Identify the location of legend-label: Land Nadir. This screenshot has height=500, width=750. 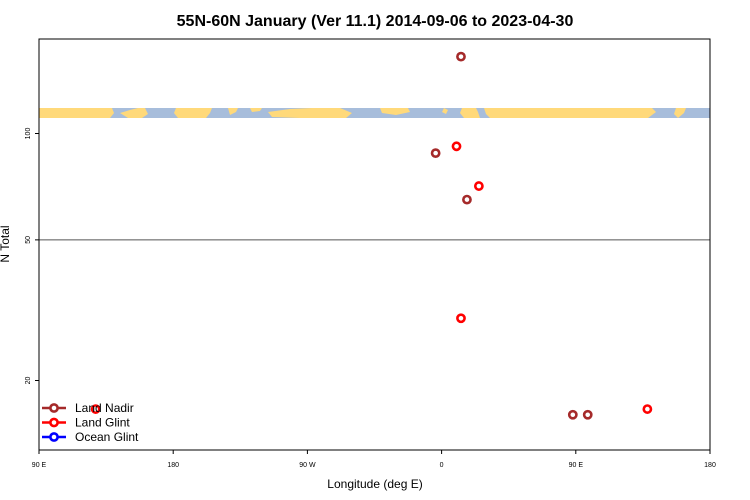
(104, 408).